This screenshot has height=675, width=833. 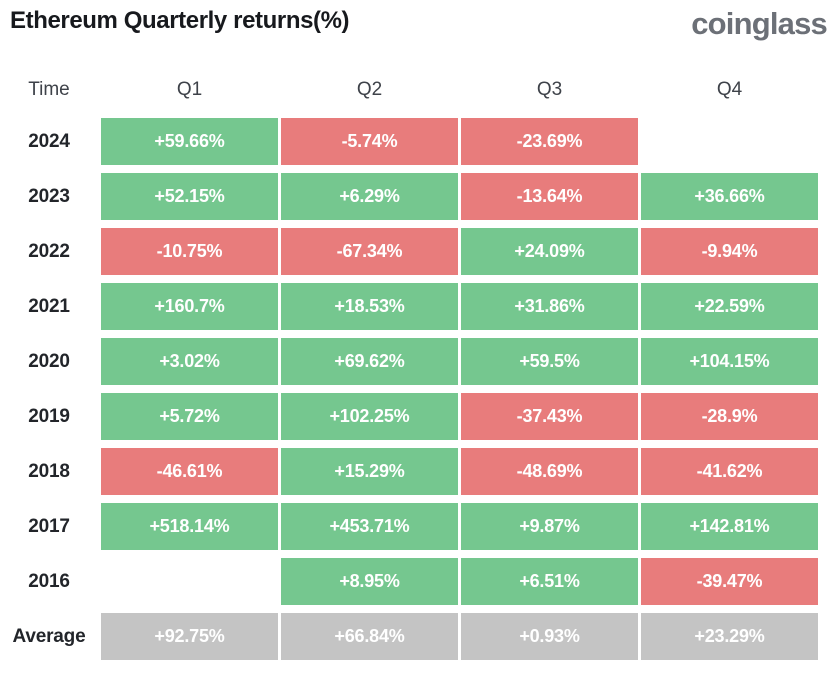 What do you see at coordinates (49, 89) in the screenshot?
I see `column-header-time: Time` at bounding box center [49, 89].